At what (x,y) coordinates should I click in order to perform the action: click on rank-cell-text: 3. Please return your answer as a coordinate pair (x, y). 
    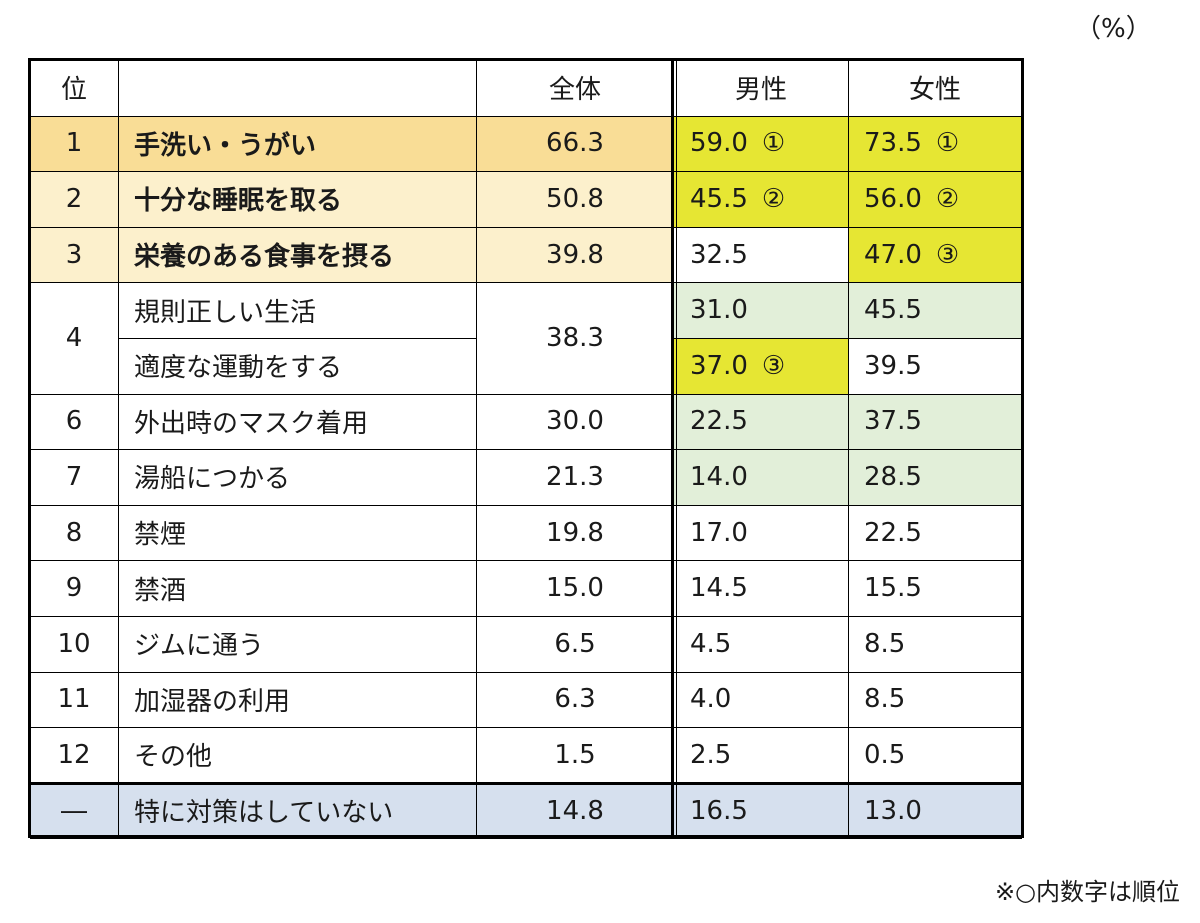
    Looking at the image, I should click on (74, 254).